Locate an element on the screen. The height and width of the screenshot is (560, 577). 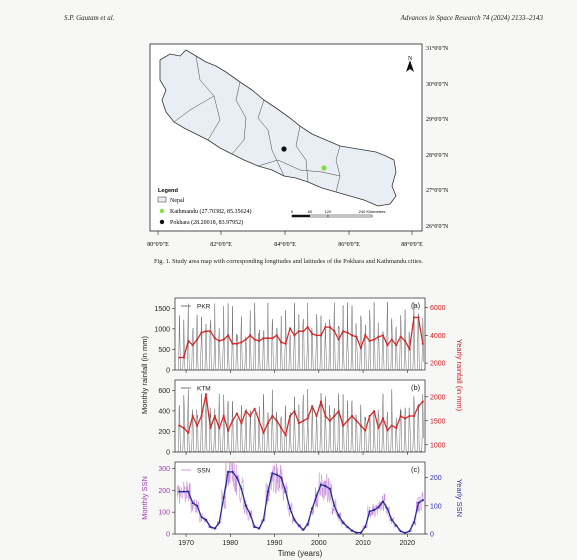
right-axis-label: Yearly SSN is located at coordinates (459, 498).